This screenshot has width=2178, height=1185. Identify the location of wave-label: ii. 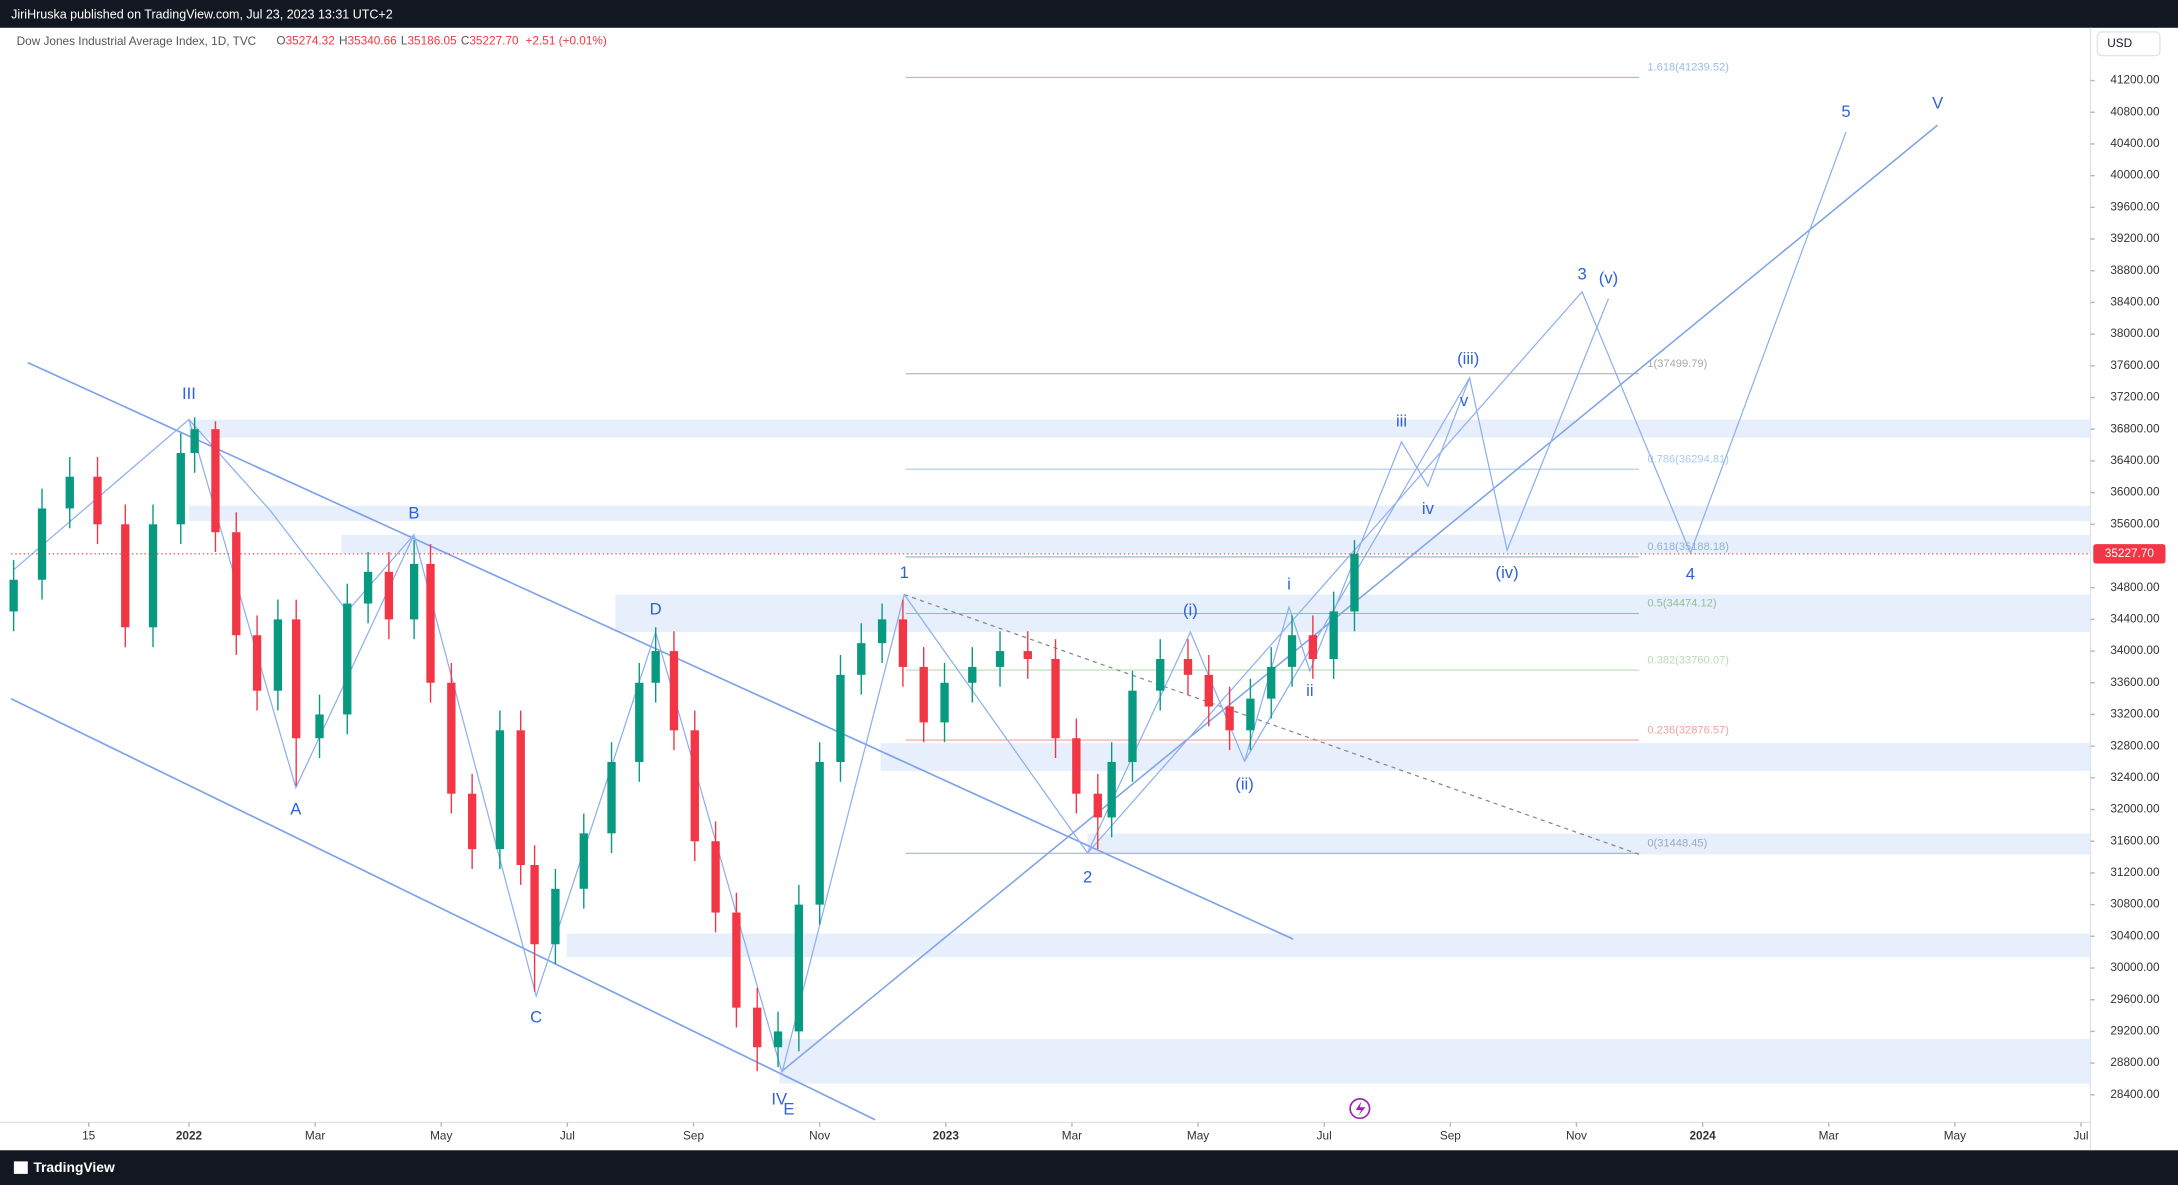
(1309, 690).